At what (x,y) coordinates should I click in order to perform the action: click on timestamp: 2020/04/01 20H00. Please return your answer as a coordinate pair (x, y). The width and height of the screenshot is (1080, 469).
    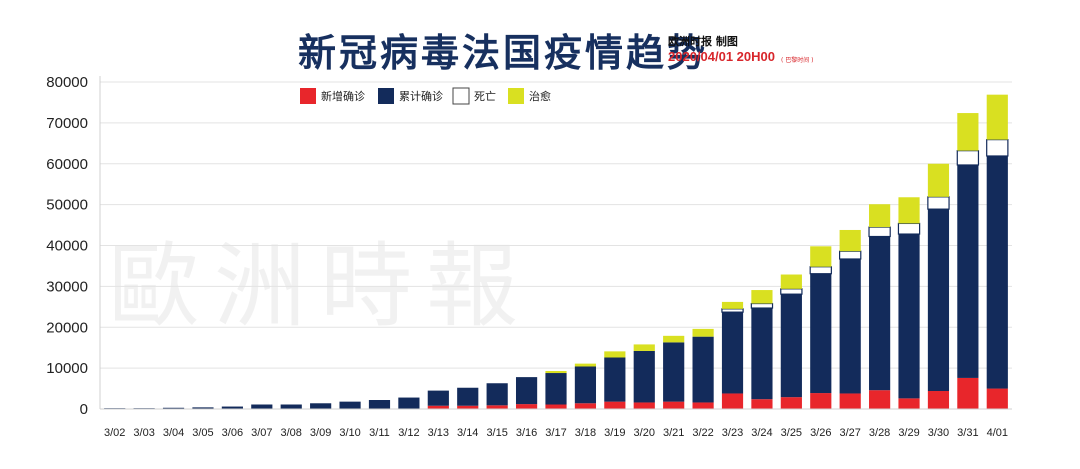
    Looking at the image, I should click on (721, 56).